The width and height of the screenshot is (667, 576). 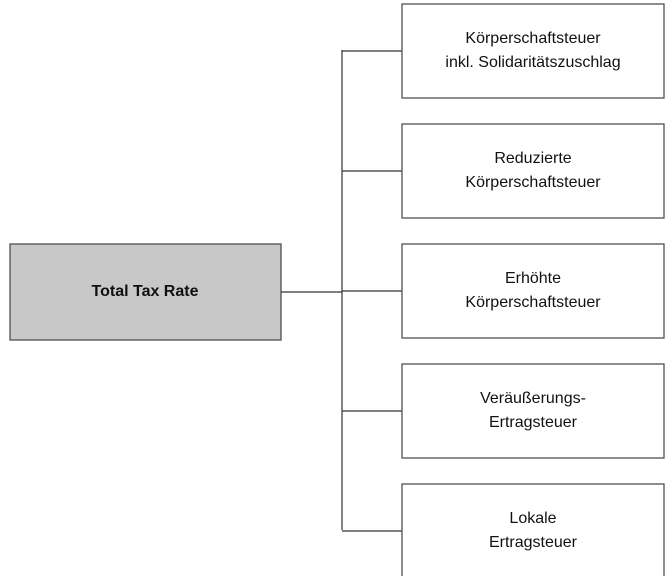 I want to click on node-label: Erhöhte, so click(x=533, y=278).